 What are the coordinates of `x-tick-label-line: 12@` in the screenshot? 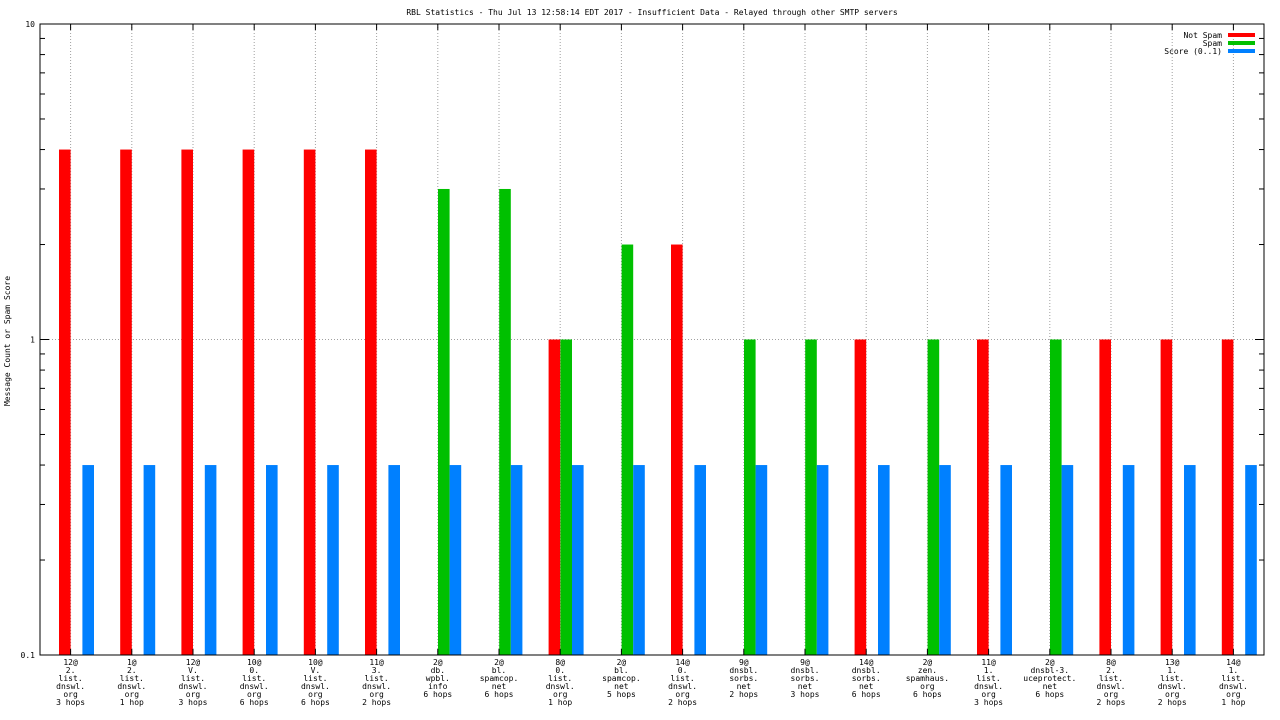 It's located at (193, 662).